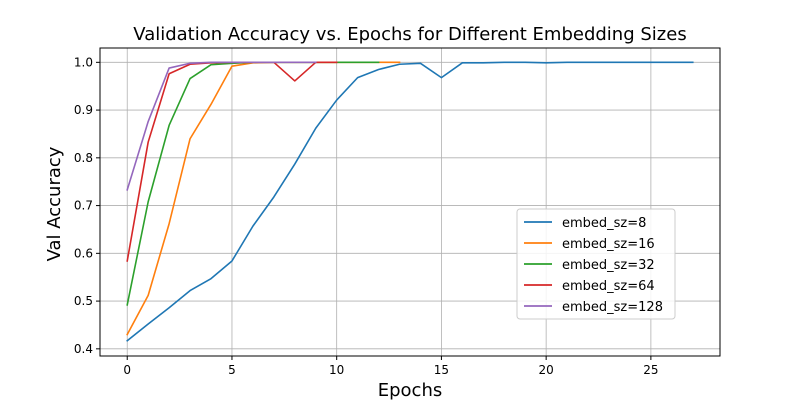  Describe the element at coordinates (608, 286) in the screenshot. I see `legend-label-3: embed_sz=64` at that location.